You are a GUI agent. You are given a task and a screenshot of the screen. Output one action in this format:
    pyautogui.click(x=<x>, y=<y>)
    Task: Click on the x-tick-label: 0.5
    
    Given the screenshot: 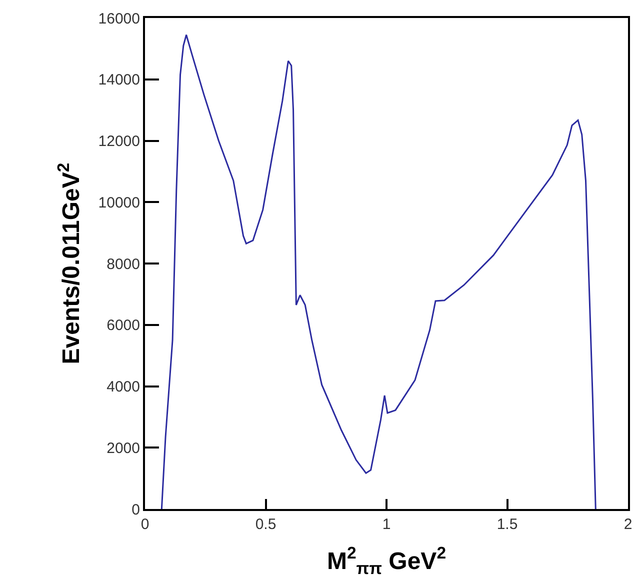 What is the action you would take?
    pyautogui.click(x=265, y=524)
    